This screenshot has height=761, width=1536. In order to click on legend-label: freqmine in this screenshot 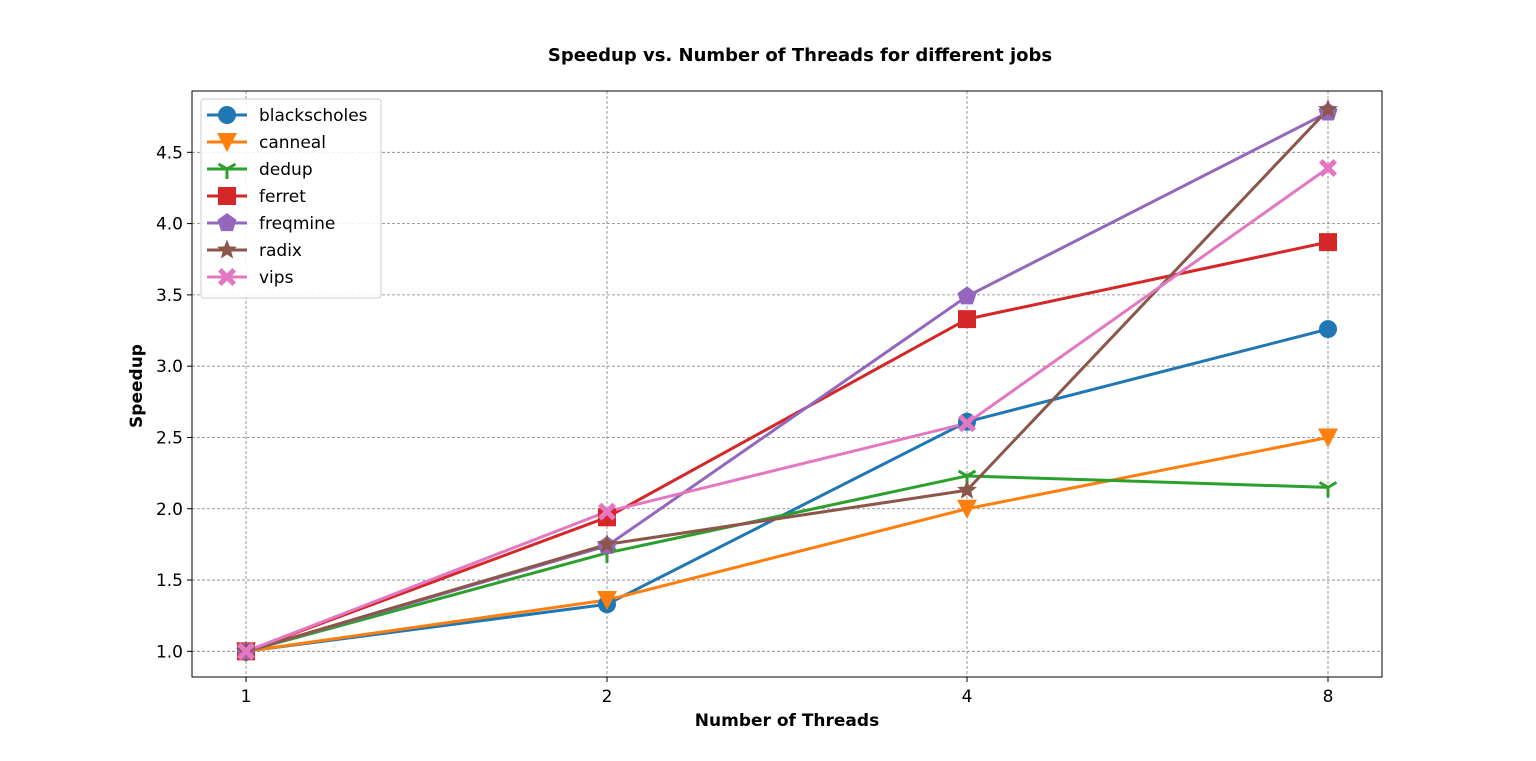, I will do `click(297, 224)`.